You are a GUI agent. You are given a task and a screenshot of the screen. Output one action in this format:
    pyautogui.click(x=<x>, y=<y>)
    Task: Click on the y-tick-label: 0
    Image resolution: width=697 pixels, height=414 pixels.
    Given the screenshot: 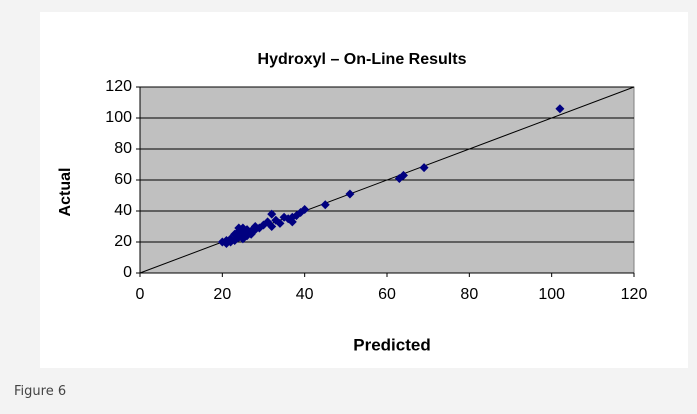 What is the action you would take?
    pyautogui.click(x=127, y=272)
    